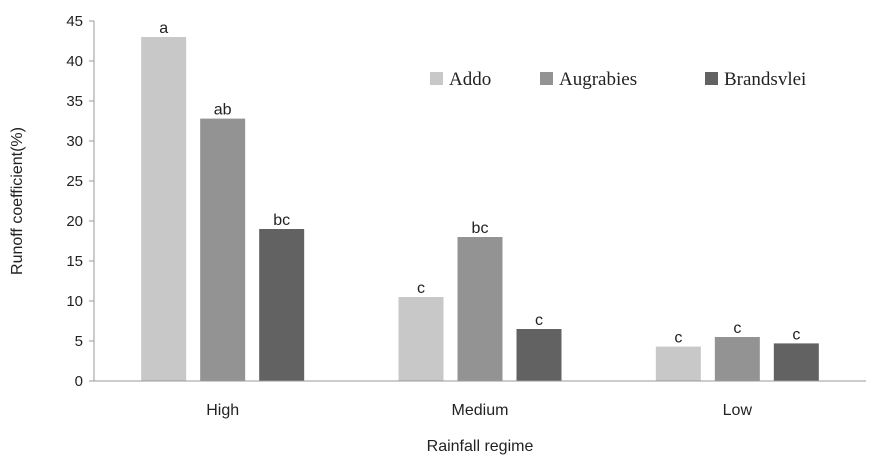 Image resolution: width=881 pixels, height=456 pixels. Describe the element at coordinates (74, 181) in the screenshot. I see `y-tick-label: 25` at that location.